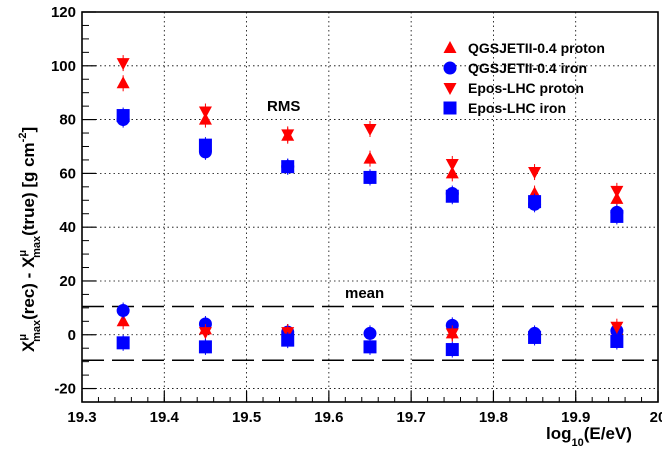  What do you see at coordinates (536, 48) in the screenshot?
I see `legend-label-qgsjetii-0-4-proton: QGSJETII-0.4 proton` at bounding box center [536, 48].